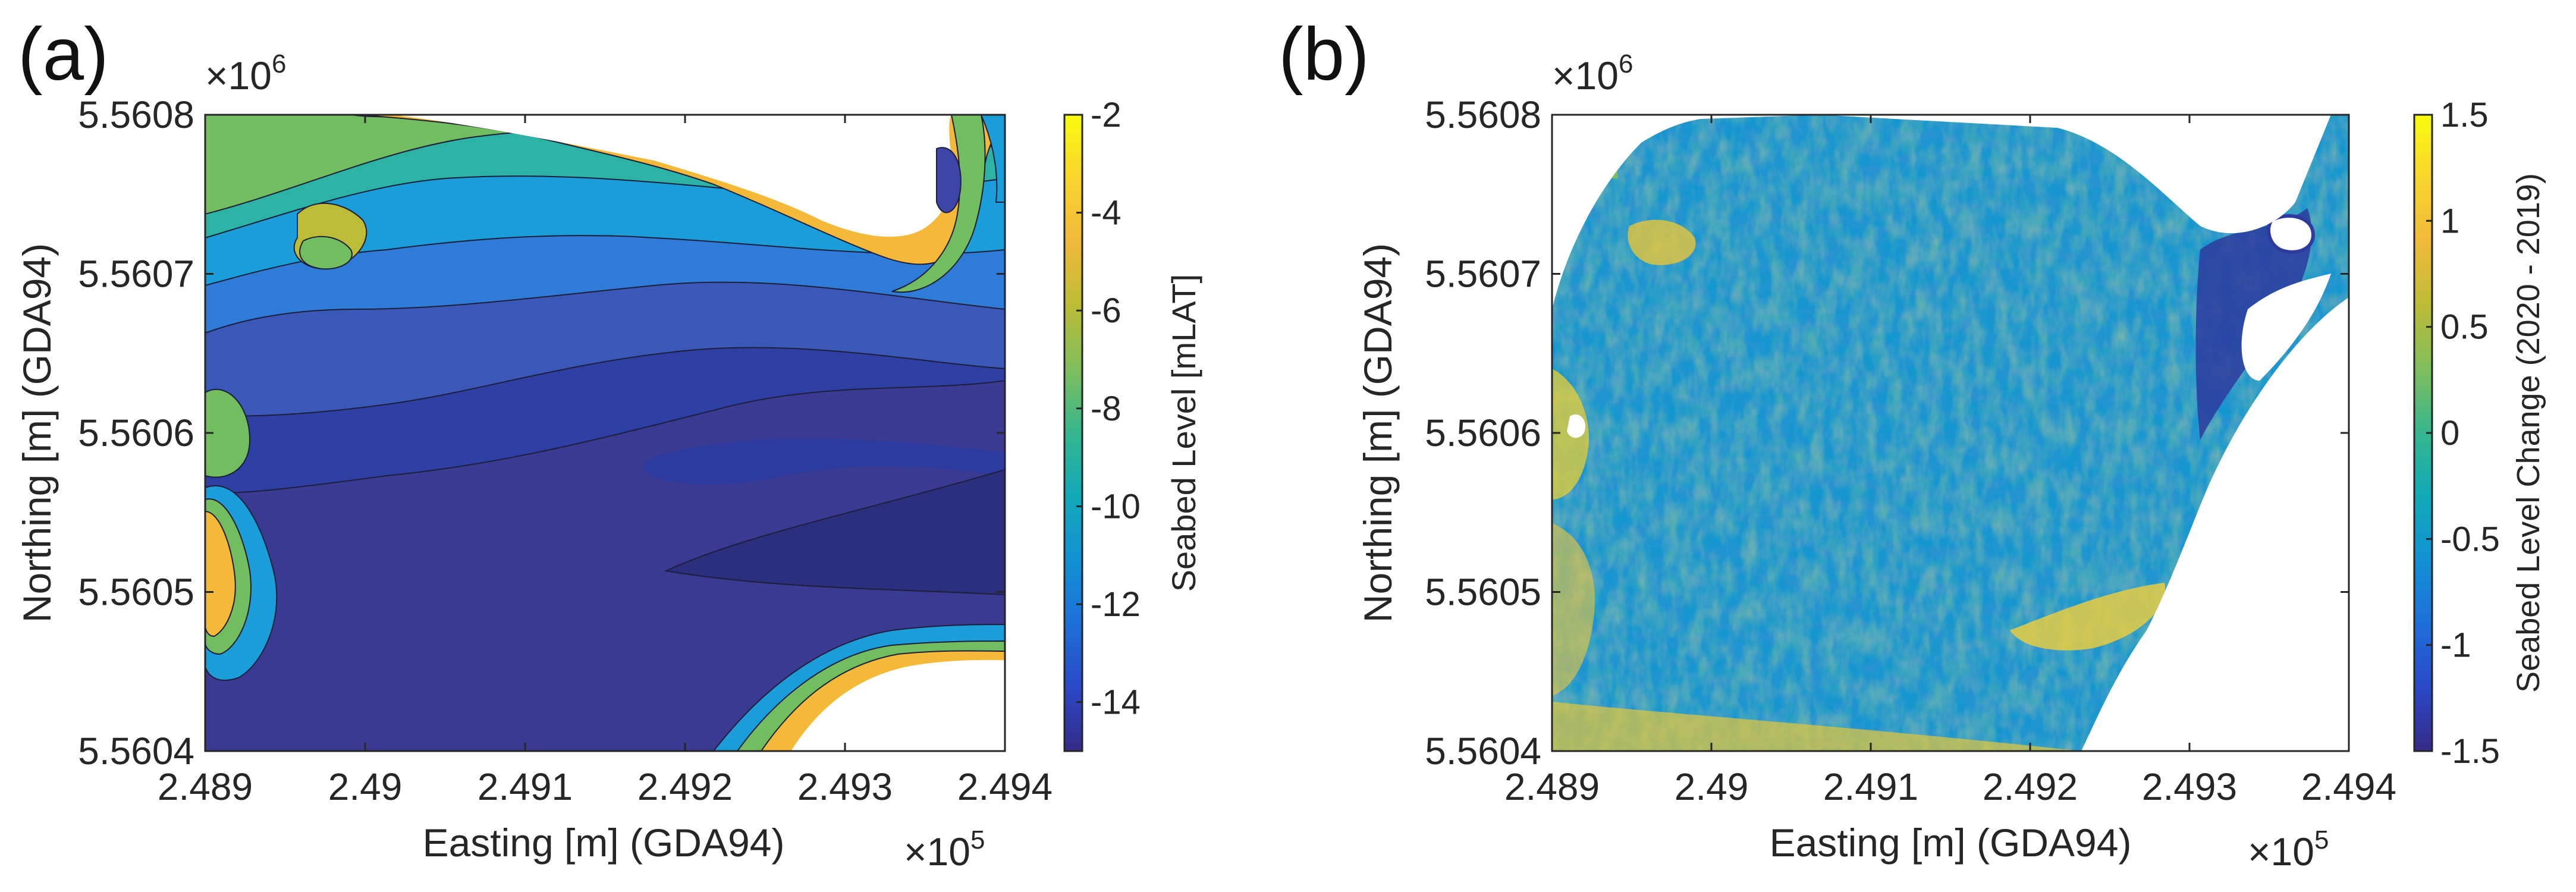 The image size is (2576, 892). What do you see at coordinates (220, 573) in the screenshot?
I see `contour-bank-west4` at bounding box center [220, 573].